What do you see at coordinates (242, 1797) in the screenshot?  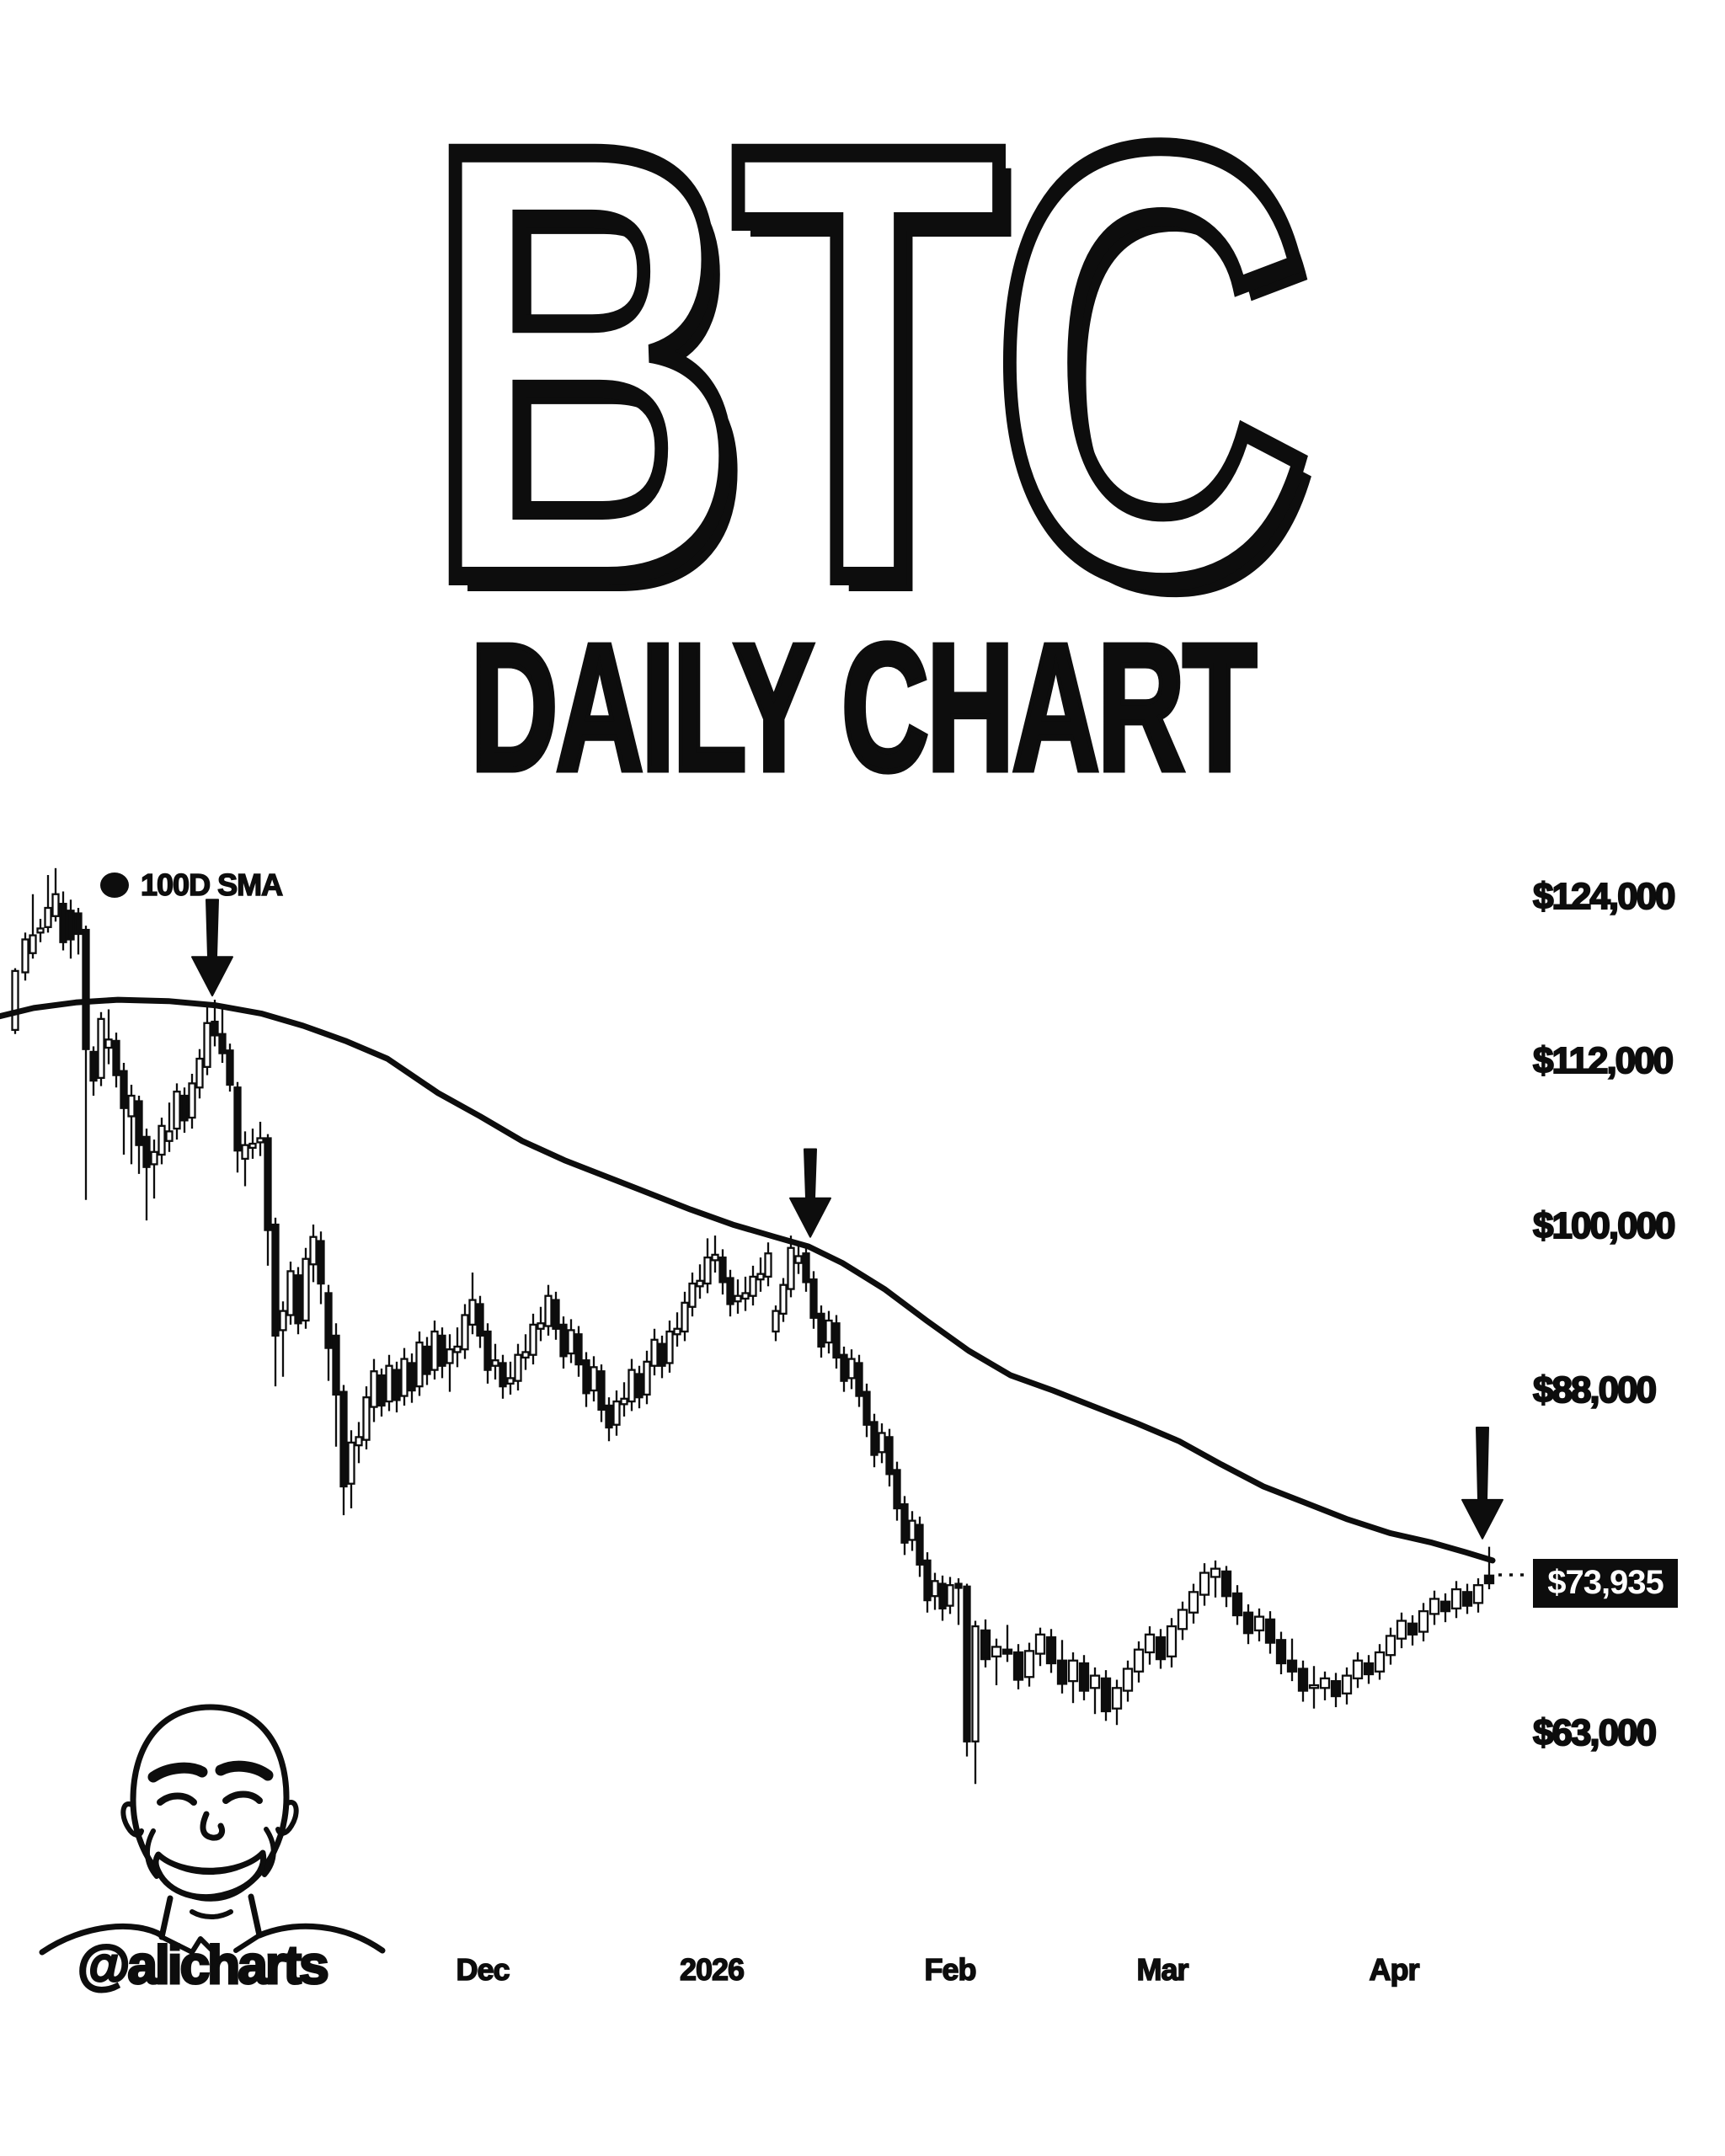 I see `right-eye` at bounding box center [242, 1797].